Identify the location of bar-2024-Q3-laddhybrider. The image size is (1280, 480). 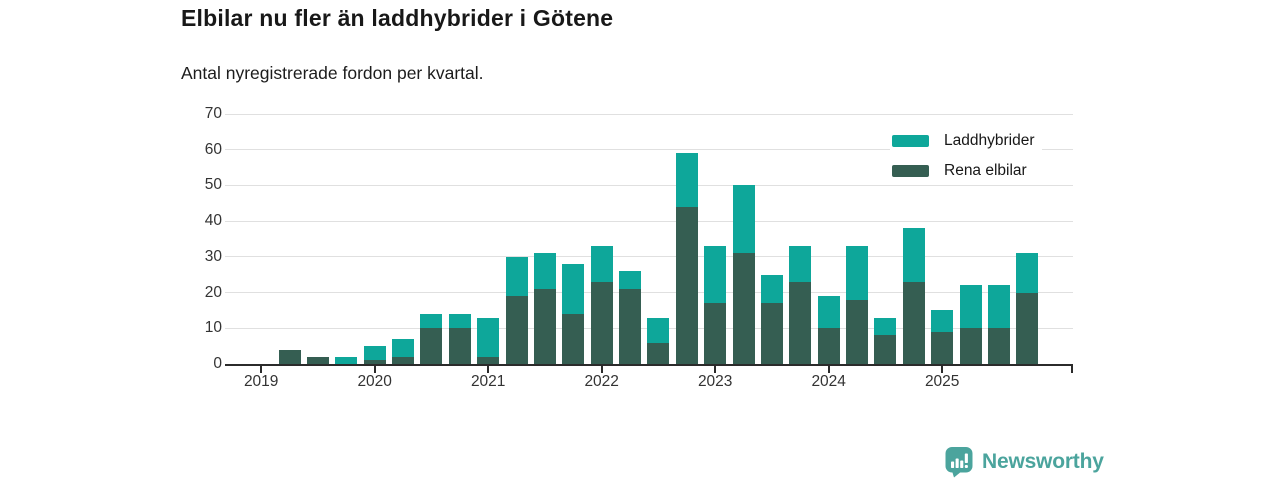
(885, 326).